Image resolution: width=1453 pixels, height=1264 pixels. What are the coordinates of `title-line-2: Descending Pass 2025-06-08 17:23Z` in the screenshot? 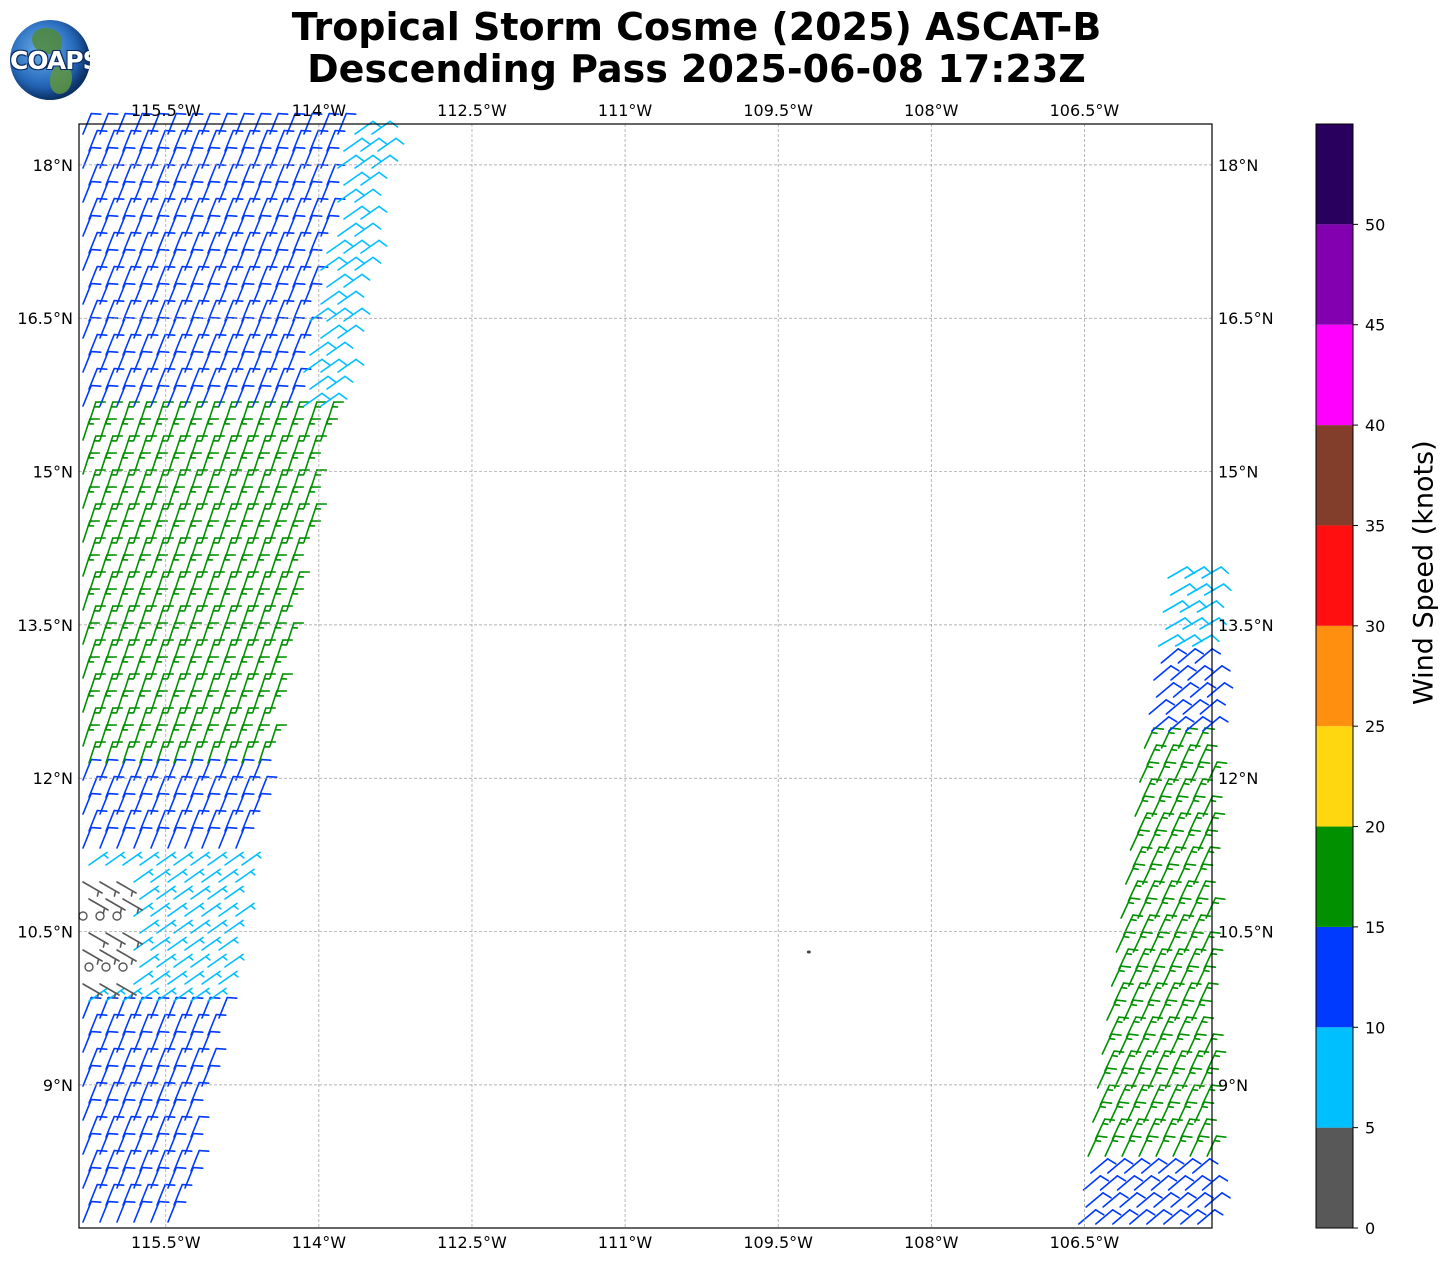 It's located at (696, 69).